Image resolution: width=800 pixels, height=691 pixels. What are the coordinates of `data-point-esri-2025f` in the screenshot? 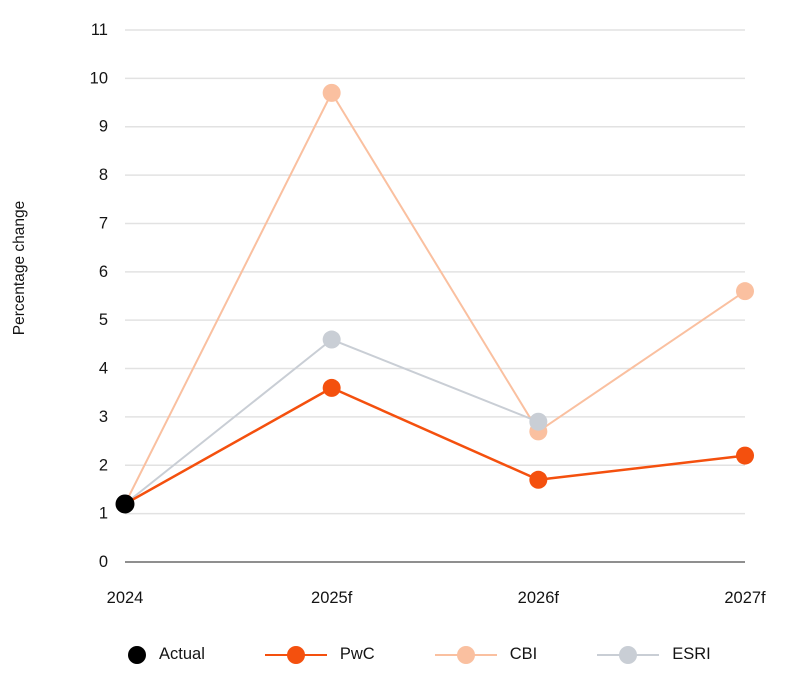 It's located at (331, 339).